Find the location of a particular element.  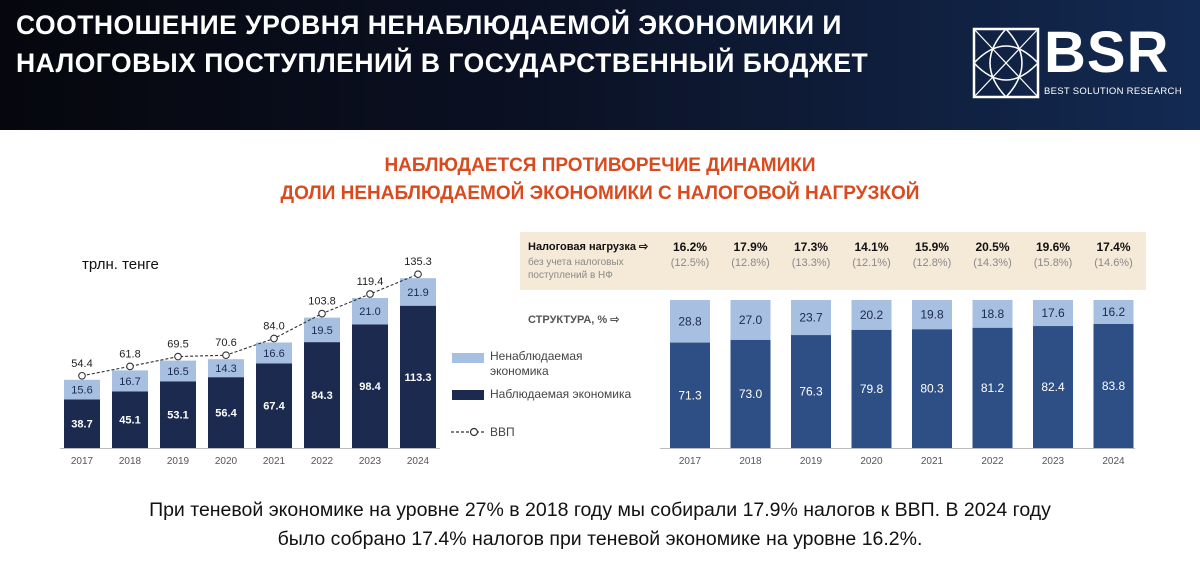

gdp-label-2020: 70.6 is located at coordinates (225, 343).